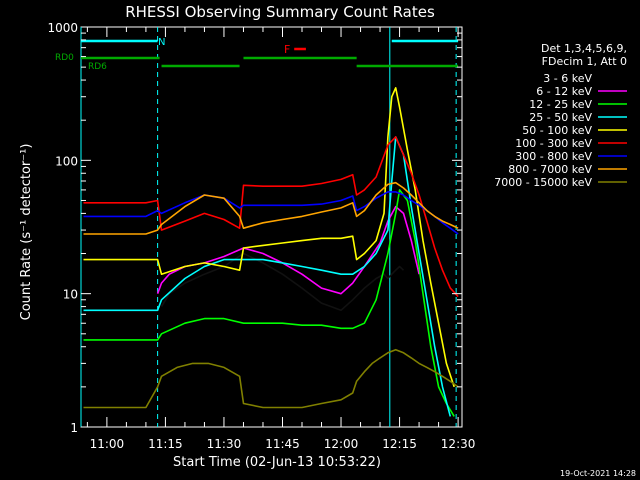 This screenshot has height=480, width=640. Describe the element at coordinates (598, 473) in the screenshot. I see `timestamp: 19-Oct-2021 14:28` at that location.